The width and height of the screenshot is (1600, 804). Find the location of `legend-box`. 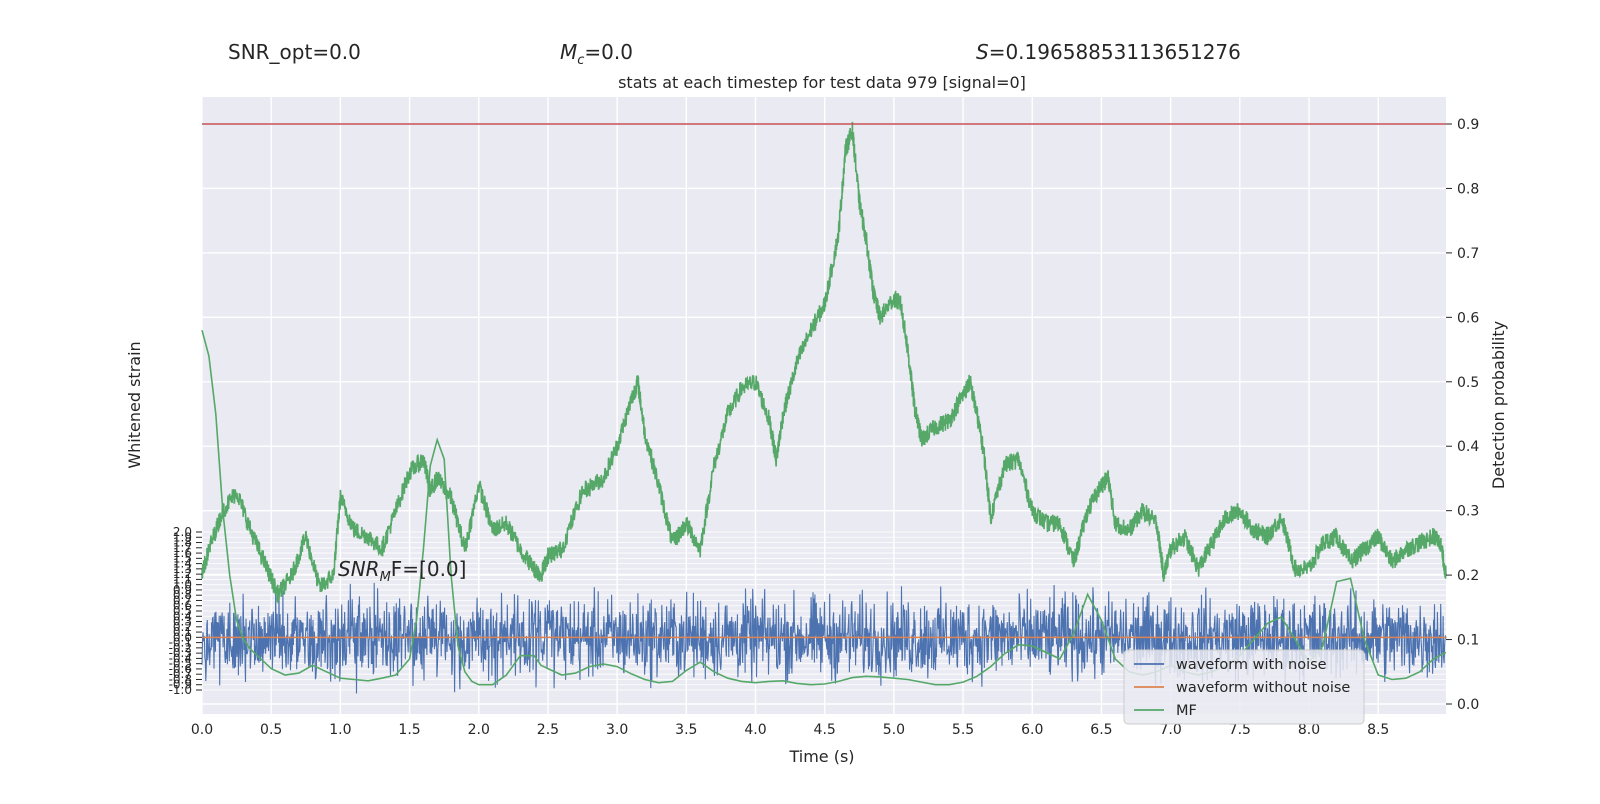

legend-box is located at coordinates (1244, 687).